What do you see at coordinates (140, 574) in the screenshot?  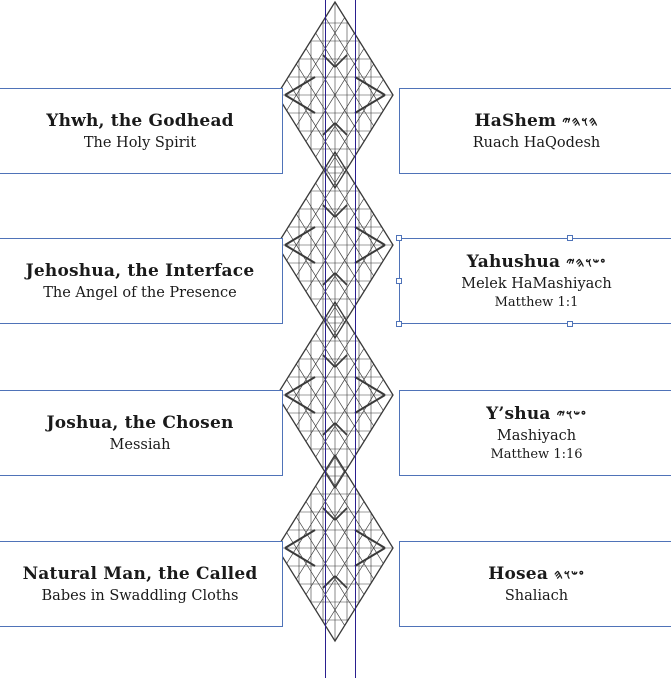 I see `left-box-4-title: Natural Man, the Called` at bounding box center [140, 574].